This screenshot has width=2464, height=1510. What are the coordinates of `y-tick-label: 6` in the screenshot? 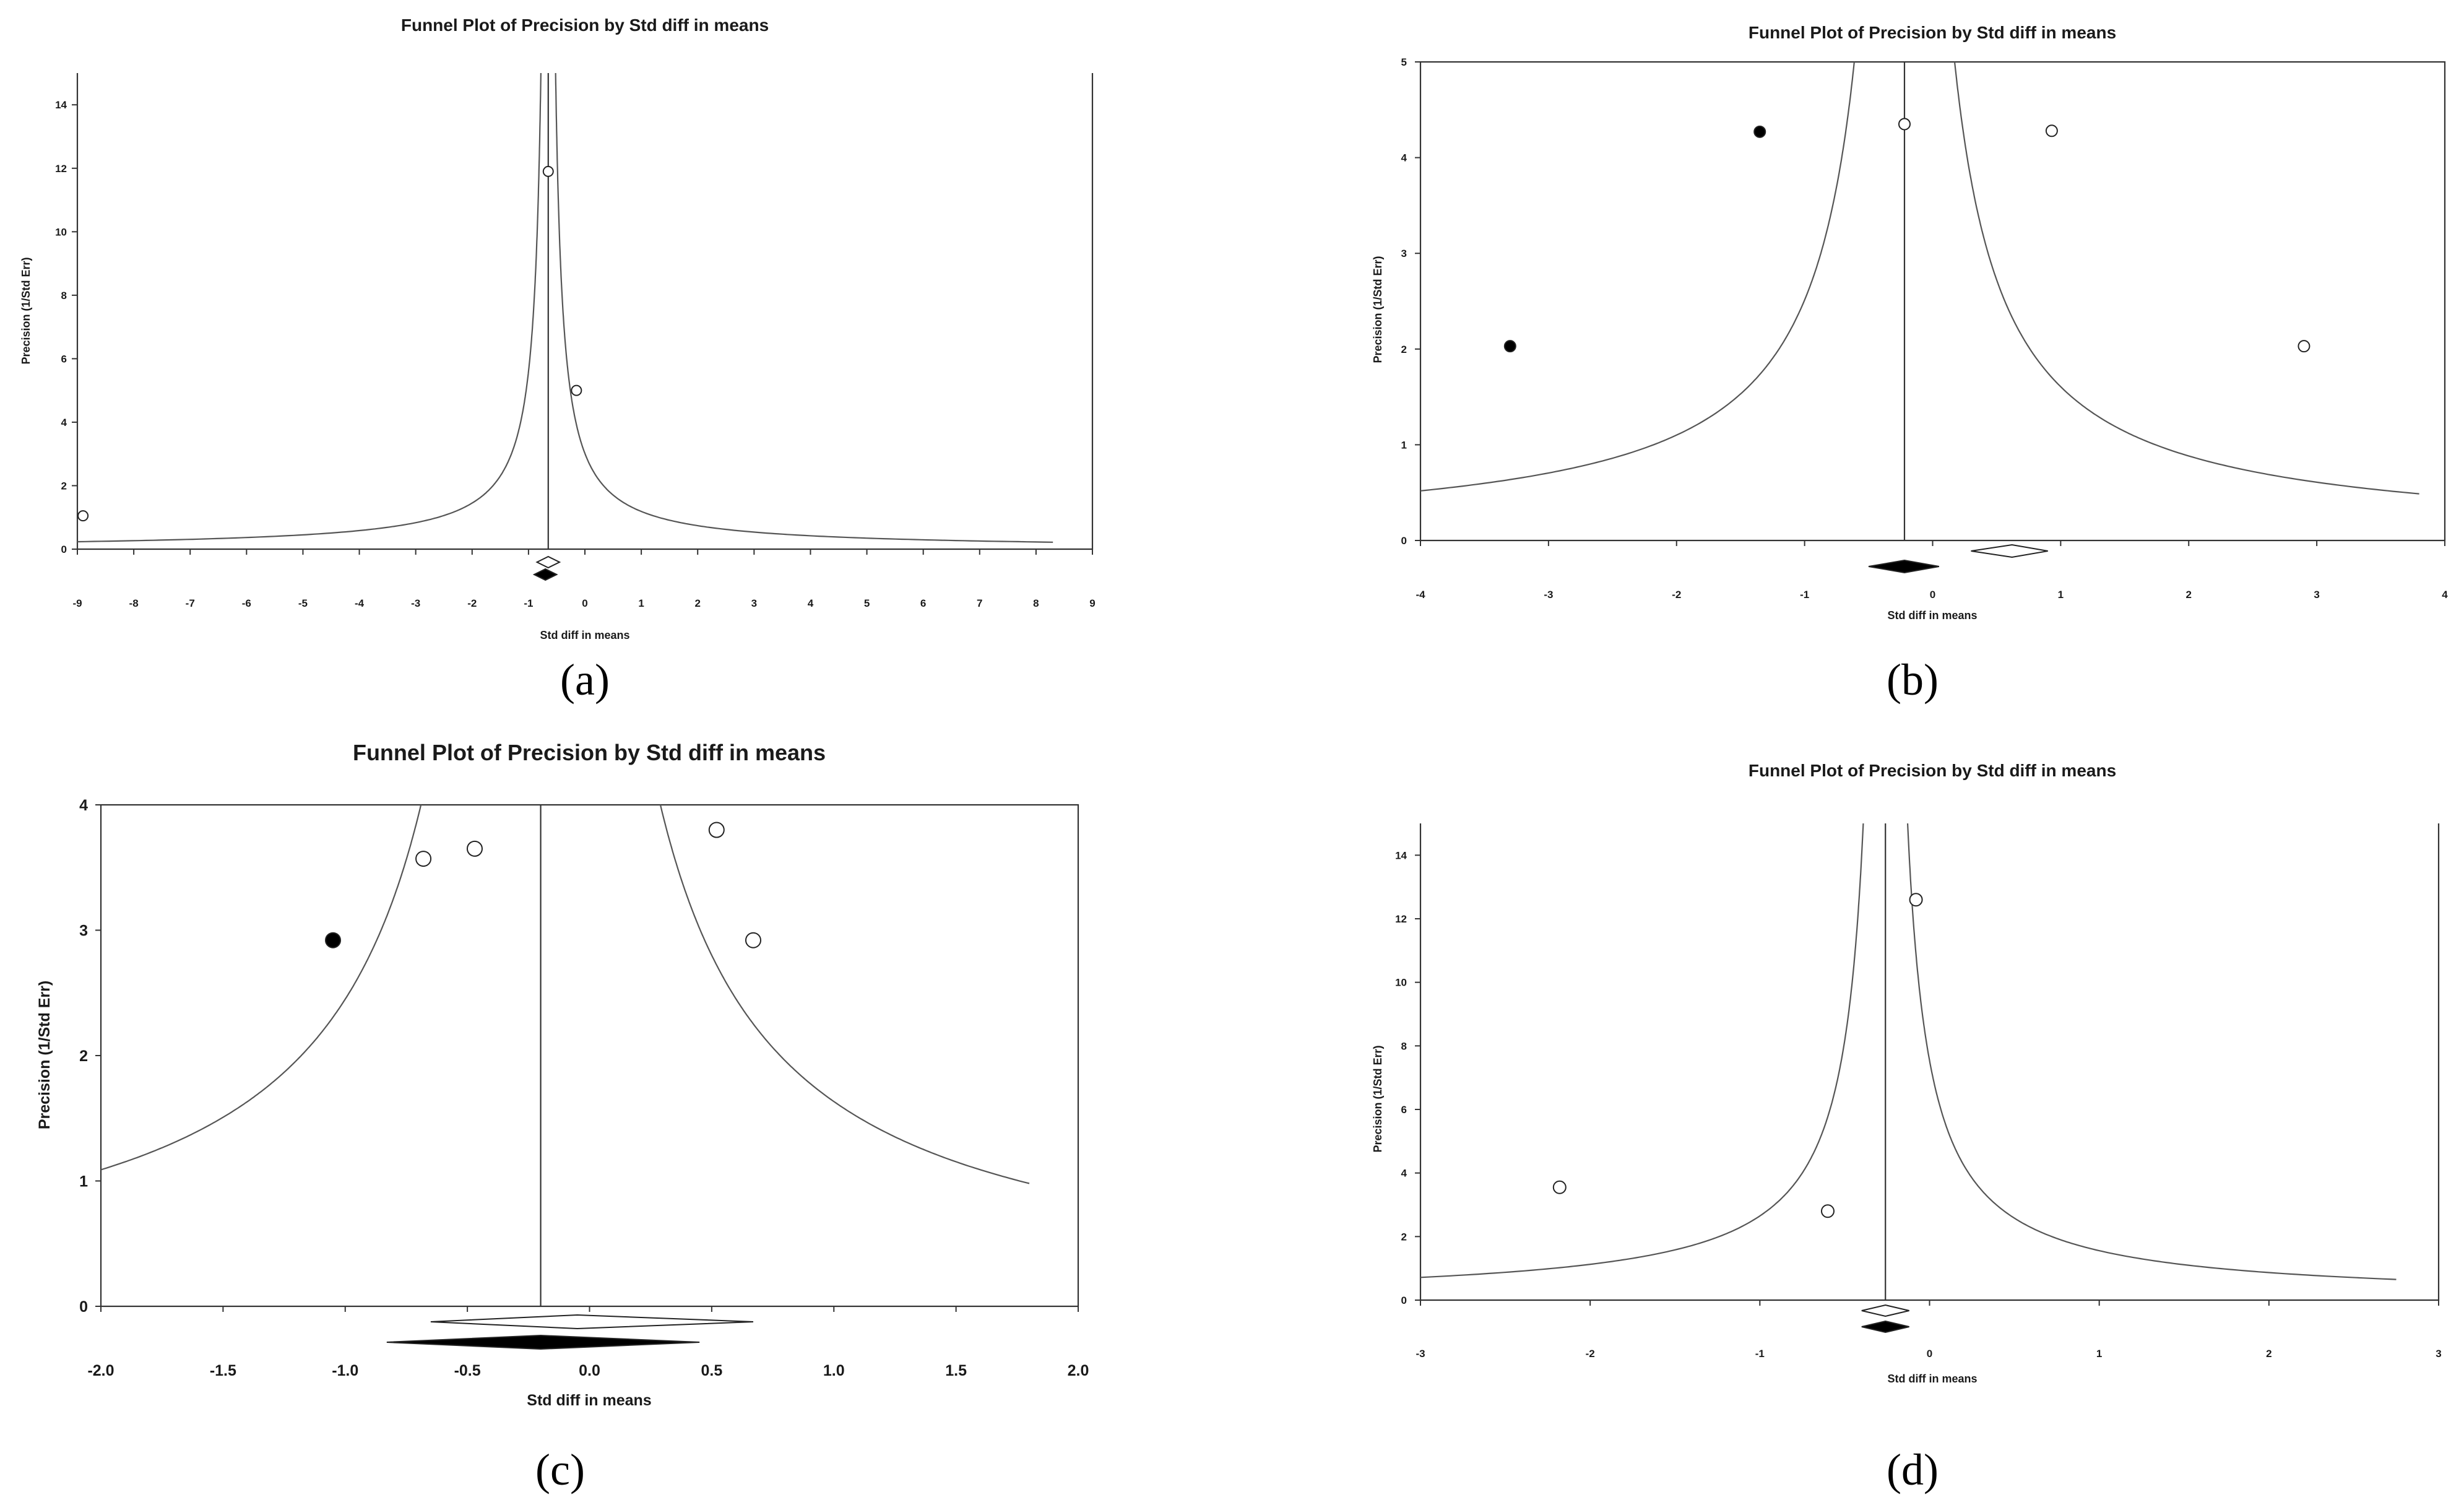 It's located at (1404, 1110).